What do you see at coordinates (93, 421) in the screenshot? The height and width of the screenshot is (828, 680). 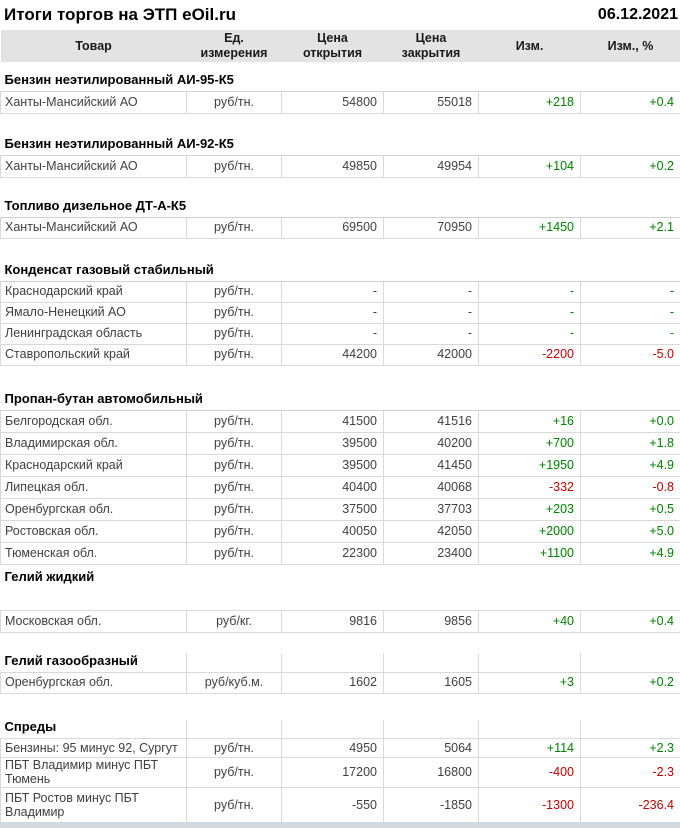 I see `product-cell: Белгородская обл.` at bounding box center [93, 421].